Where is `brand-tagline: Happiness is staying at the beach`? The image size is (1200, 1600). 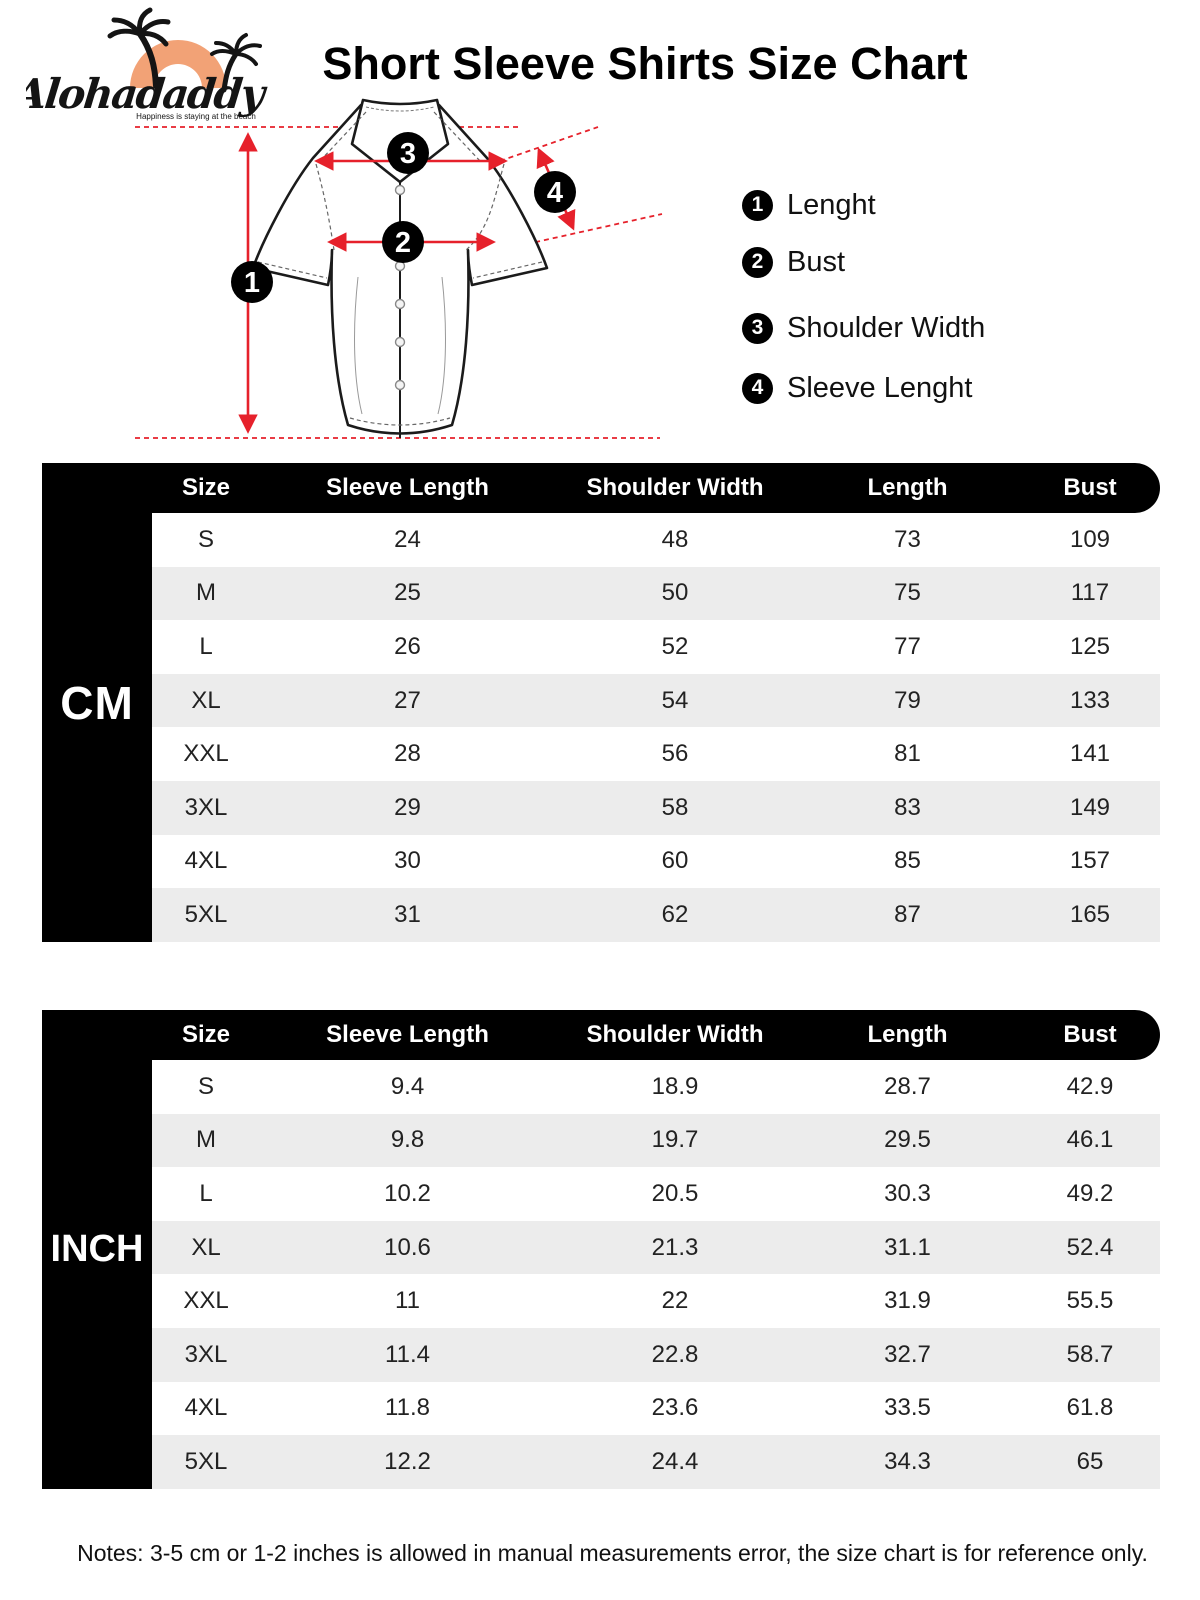 brand-tagline: Happiness is staying at the beach is located at coordinates (196, 116).